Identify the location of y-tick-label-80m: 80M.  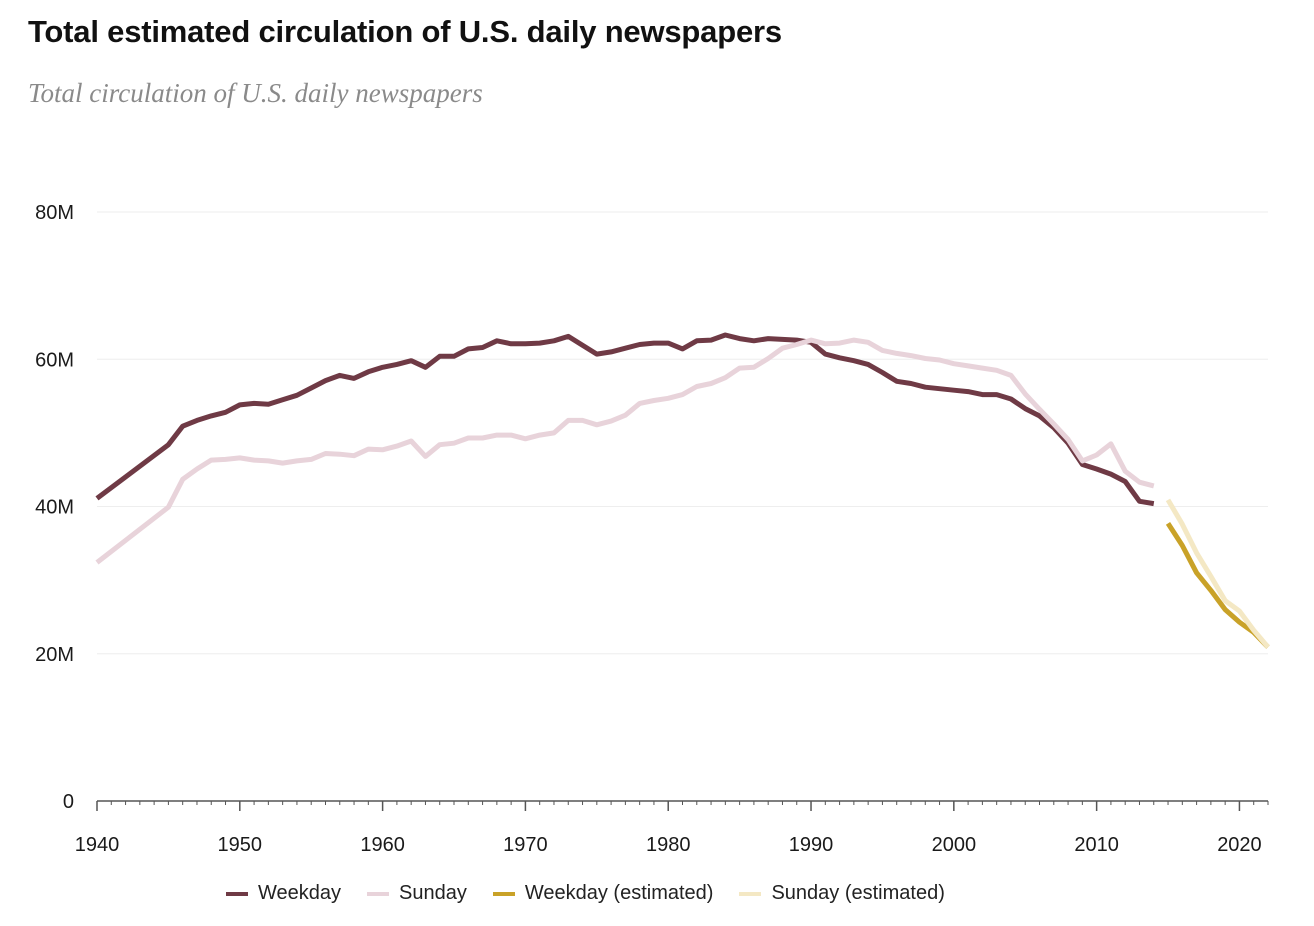
(54, 213).